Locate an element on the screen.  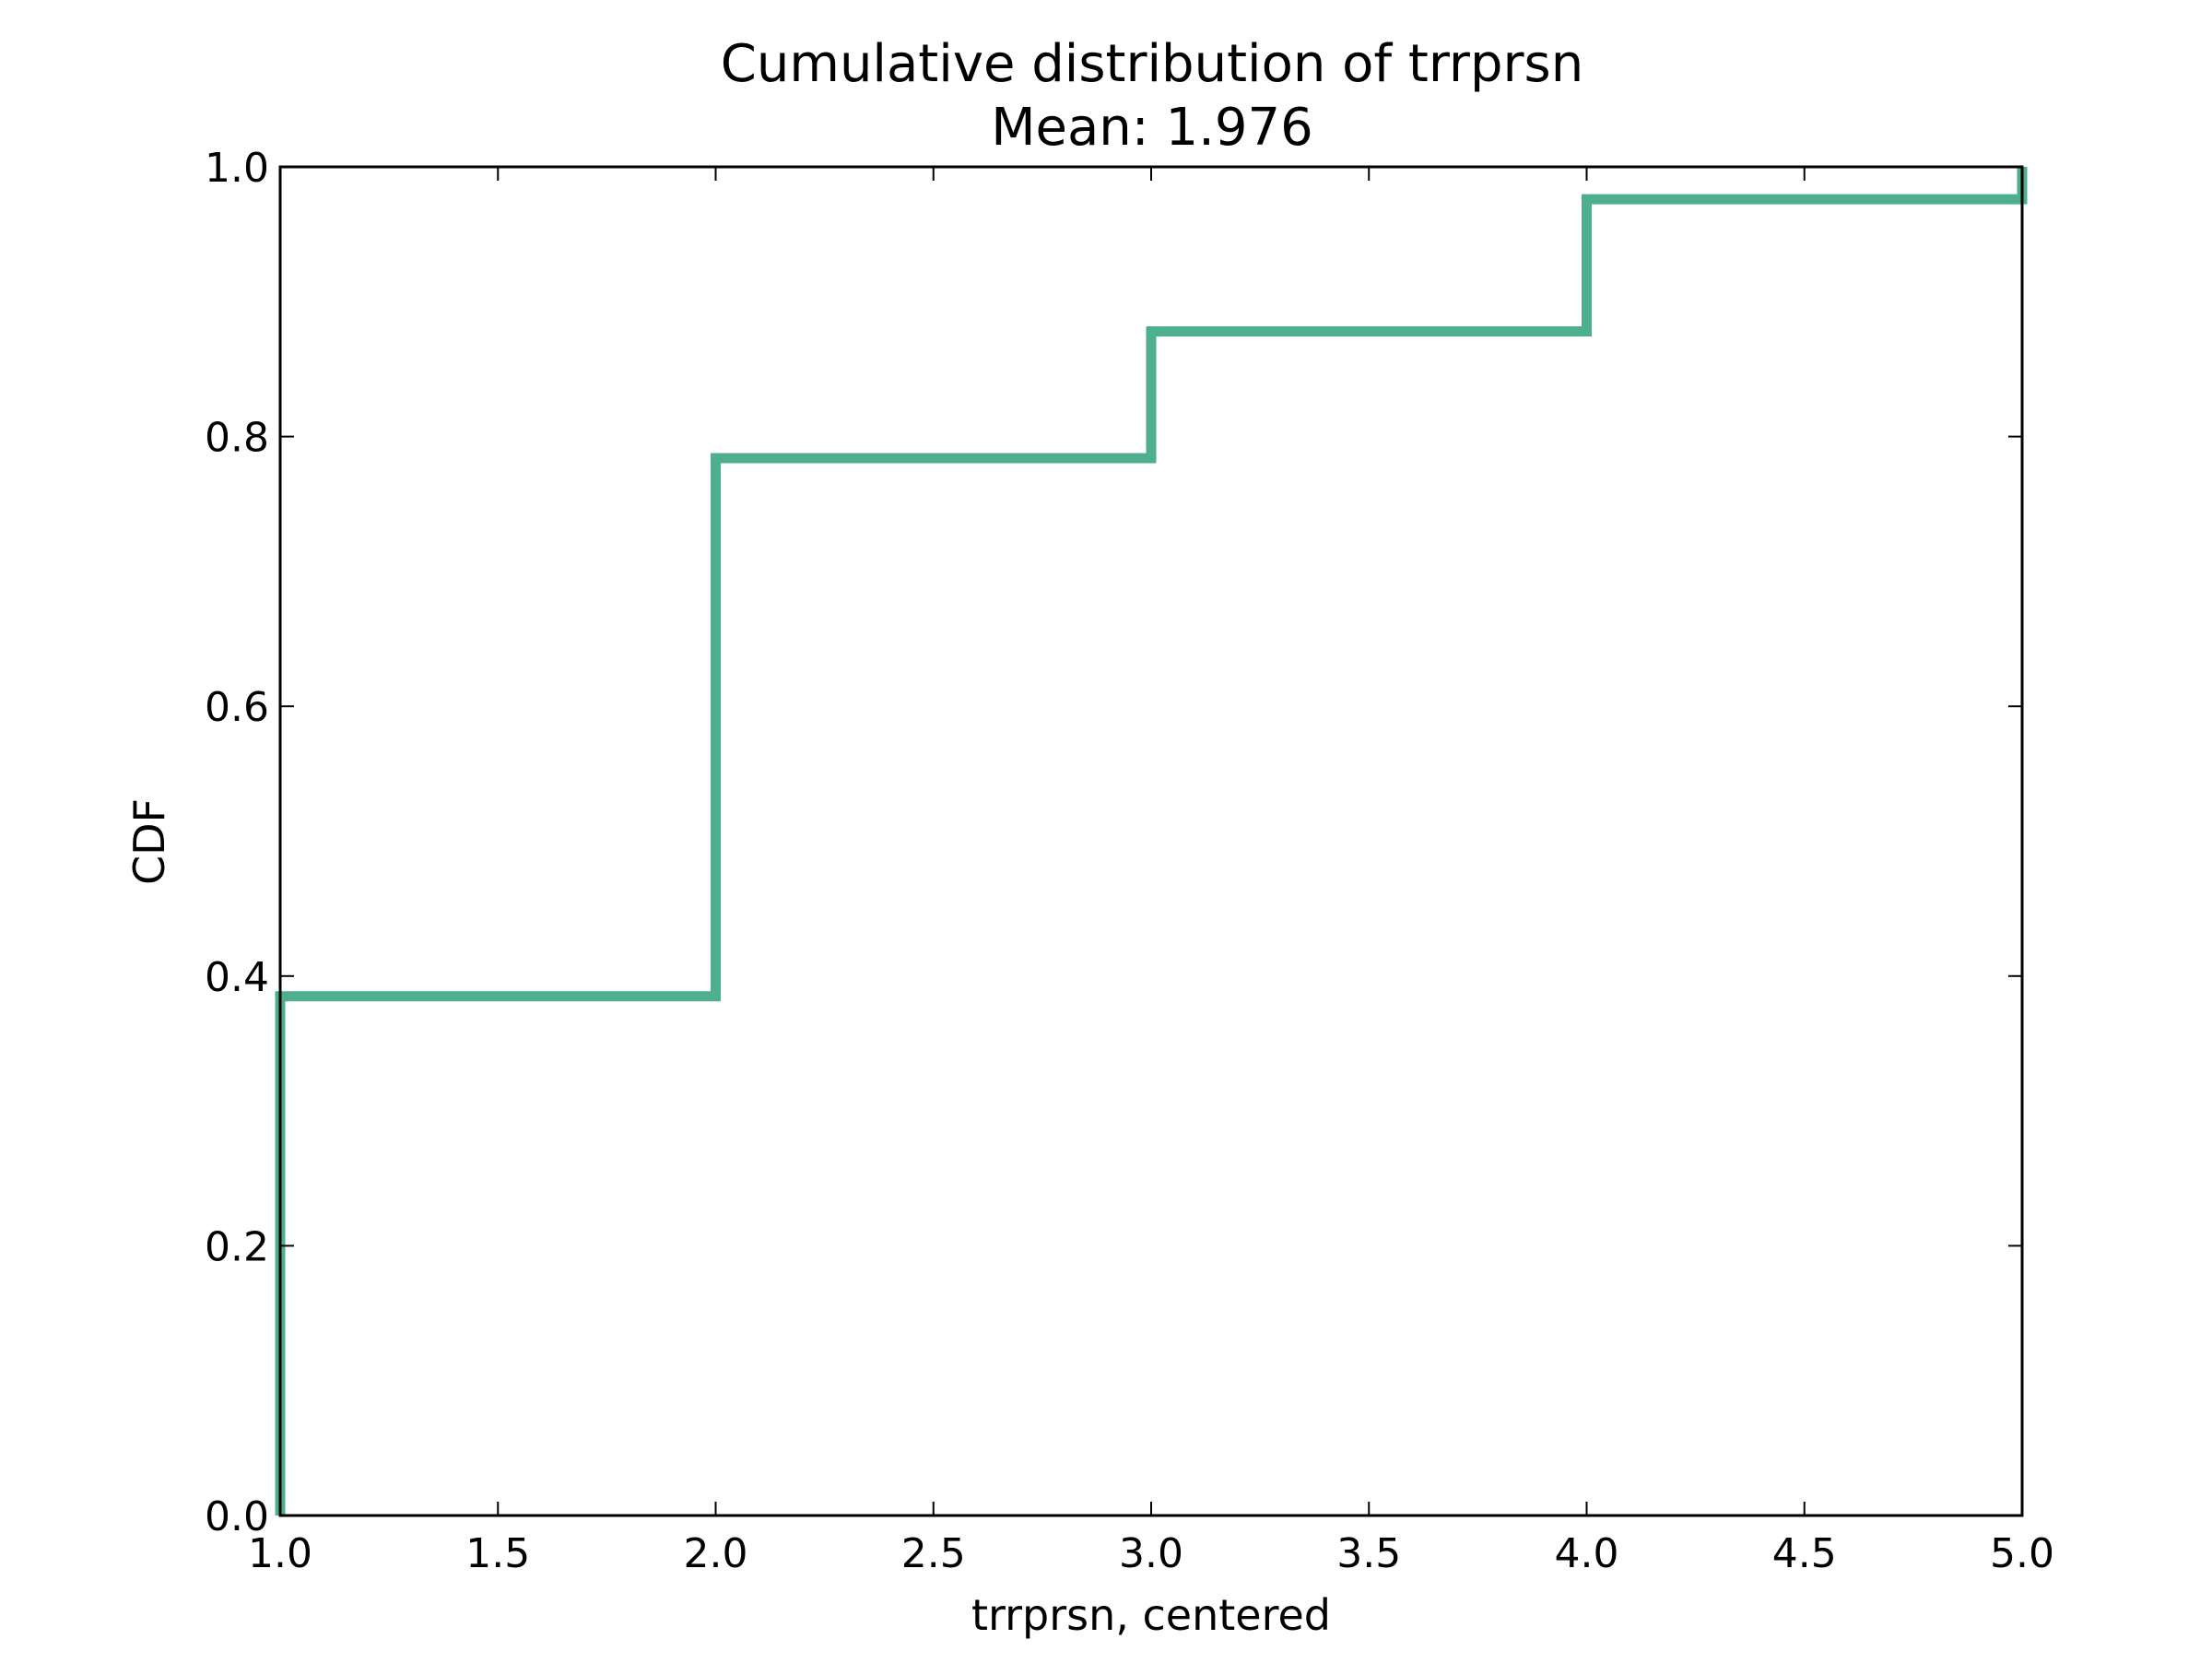
y-axis-label: CDF is located at coordinates (149, 841).